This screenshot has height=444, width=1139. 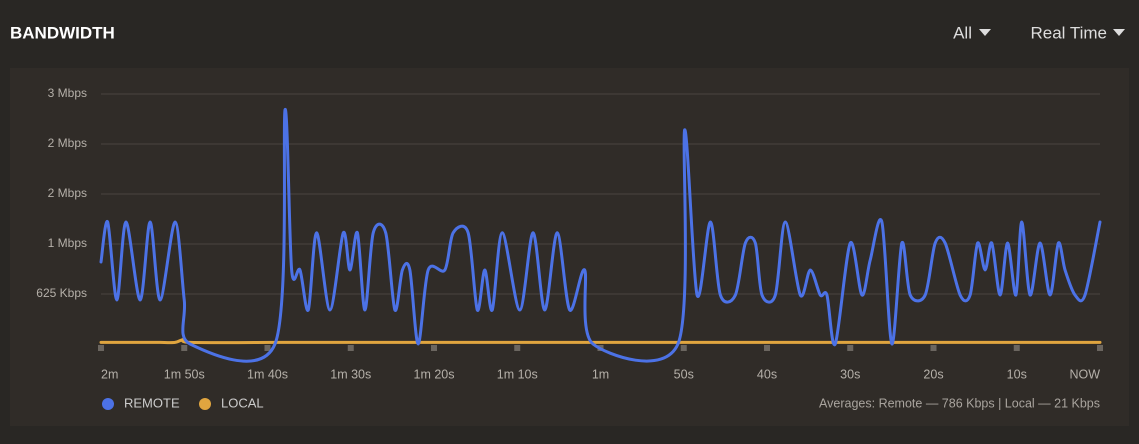 I want to click on x-tick-label: 1m 20s, so click(x=434, y=374).